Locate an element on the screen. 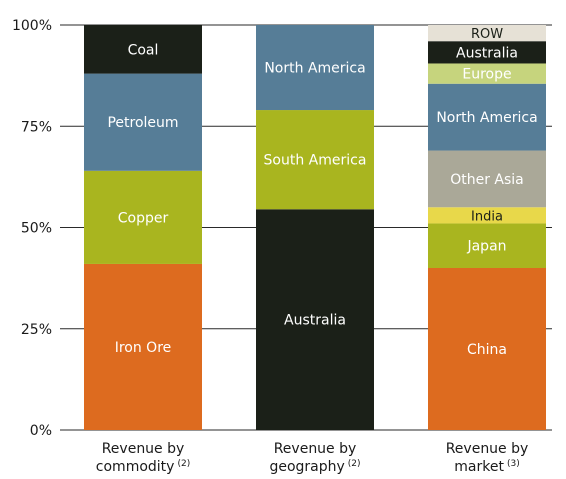  segment-label: China is located at coordinates (487, 350).